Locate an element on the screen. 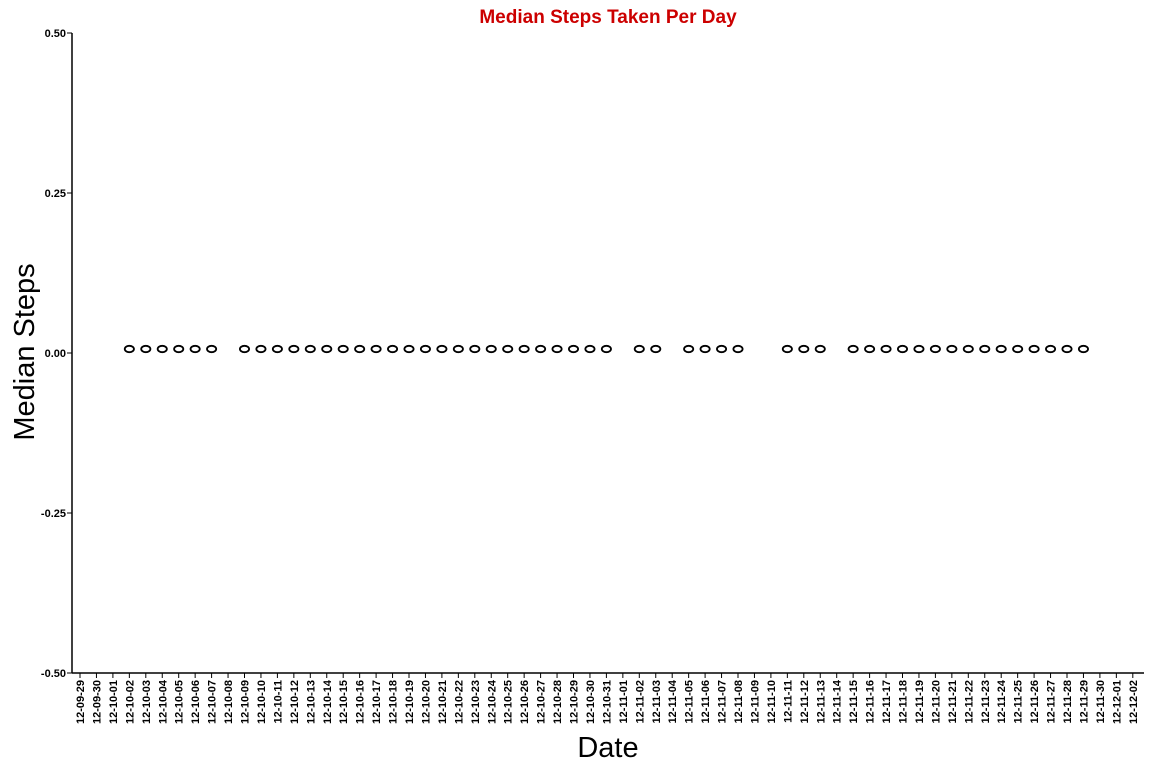 Image resolution: width=1152 pixels, height=768 pixels. x-tick-label: 12-10-07 is located at coordinates (213, 702).